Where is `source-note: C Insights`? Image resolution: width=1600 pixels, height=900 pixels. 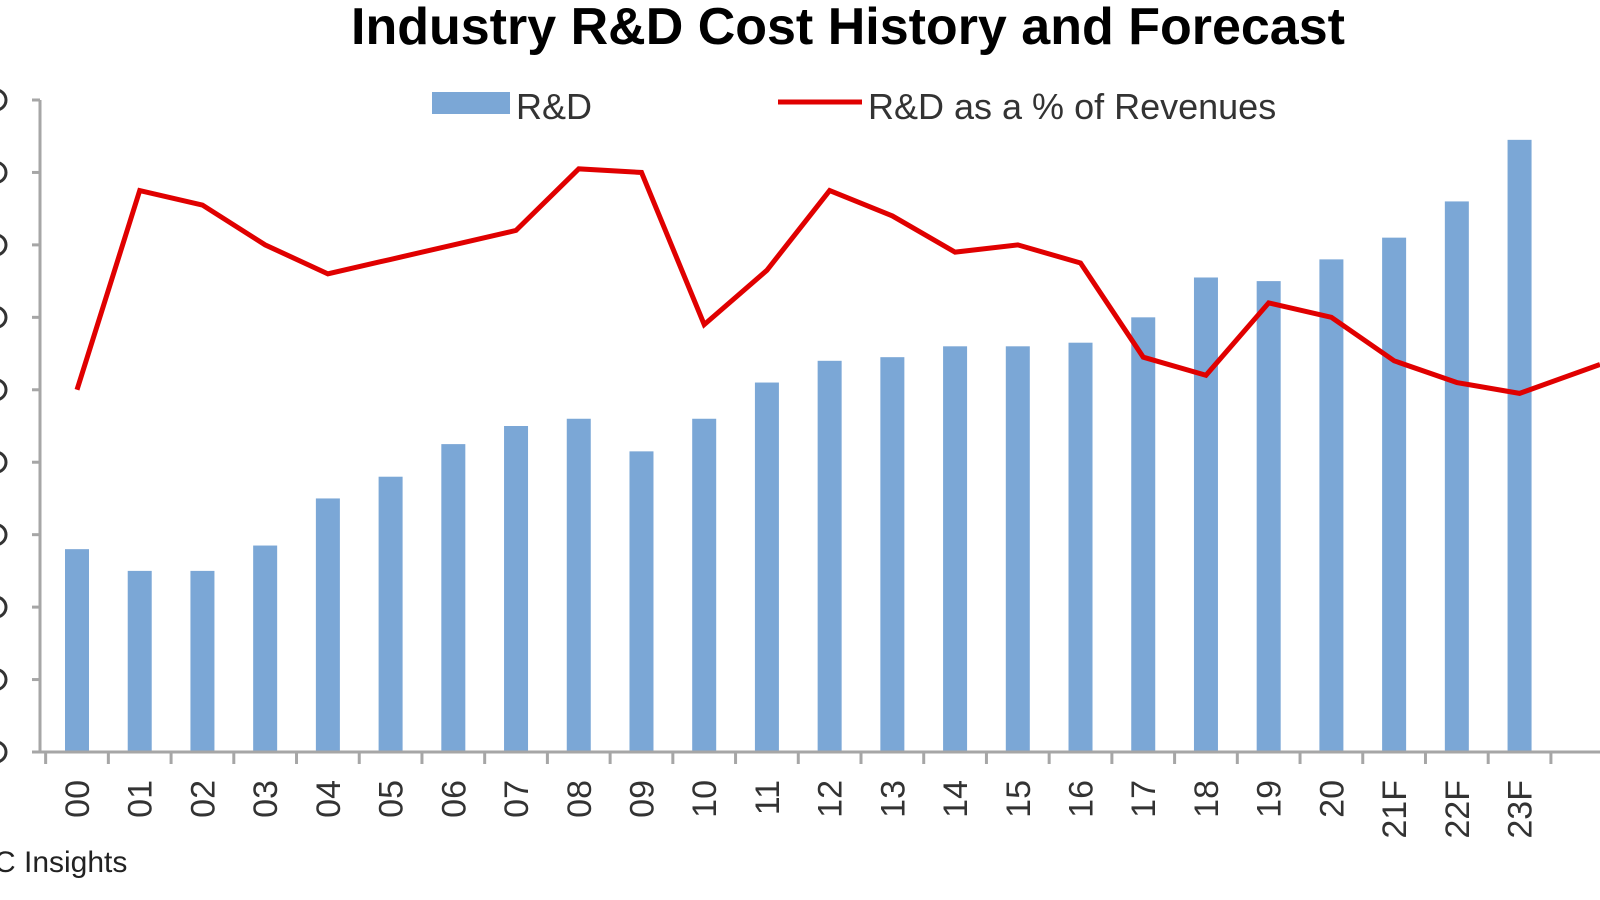 source-note: C Insights is located at coordinates (63, 862).